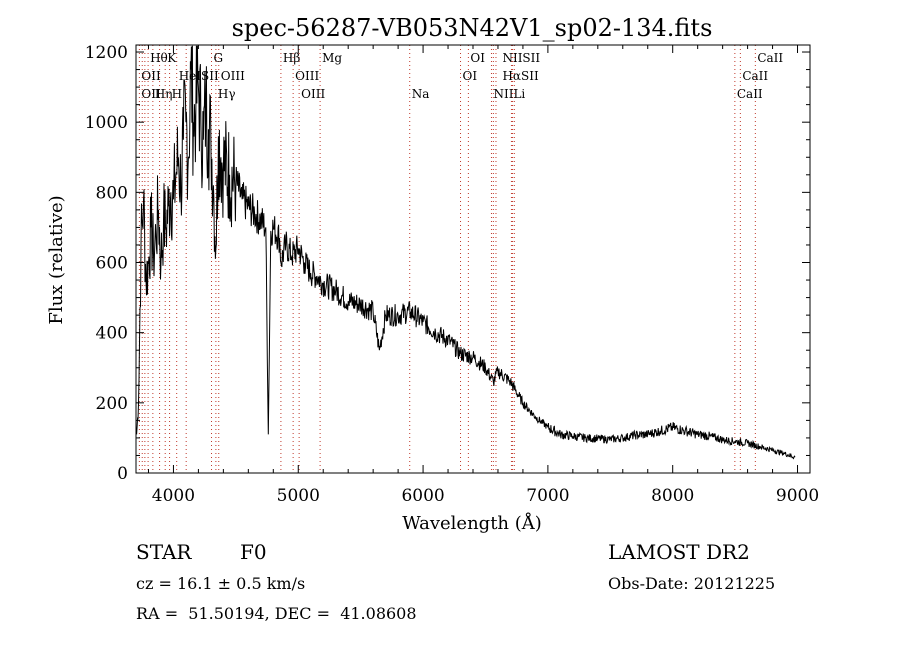  I want to click on marker-label-12: OI, so click(470, 76).